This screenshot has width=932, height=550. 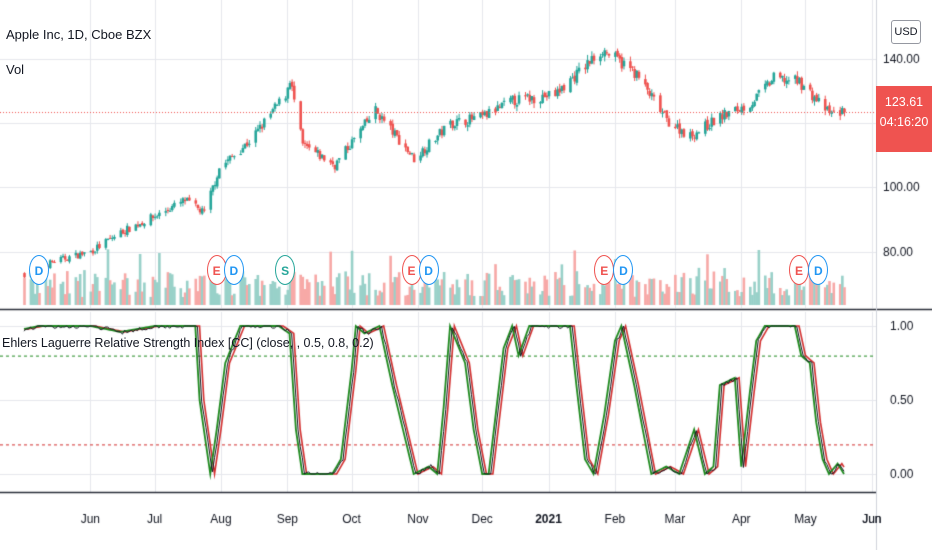 What do you see at coordinates (79, 34) in the screenshot?
I see `symbol-title: Apple Inc, 1D, Cboe BZX` at bounding box center [79, 34].